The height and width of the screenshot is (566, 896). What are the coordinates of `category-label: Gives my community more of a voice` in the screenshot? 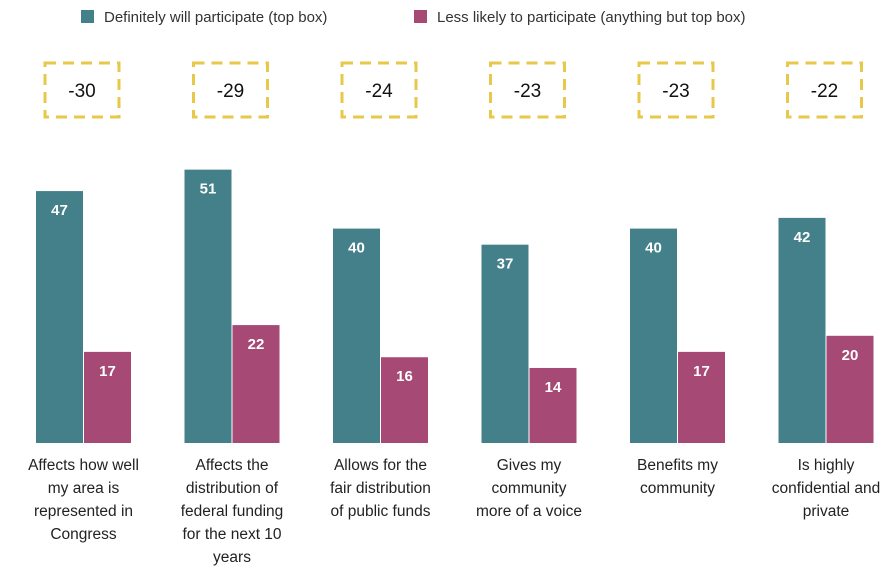 It's located at (529, 488).